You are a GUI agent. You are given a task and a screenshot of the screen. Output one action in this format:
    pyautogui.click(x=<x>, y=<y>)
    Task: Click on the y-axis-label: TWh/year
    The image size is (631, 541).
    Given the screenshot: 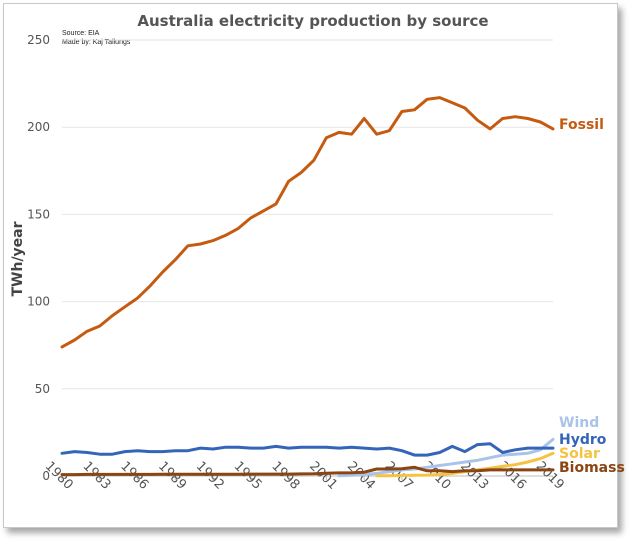 What is the action you would take?
    pyautogui.click(x=18, y=258)
    